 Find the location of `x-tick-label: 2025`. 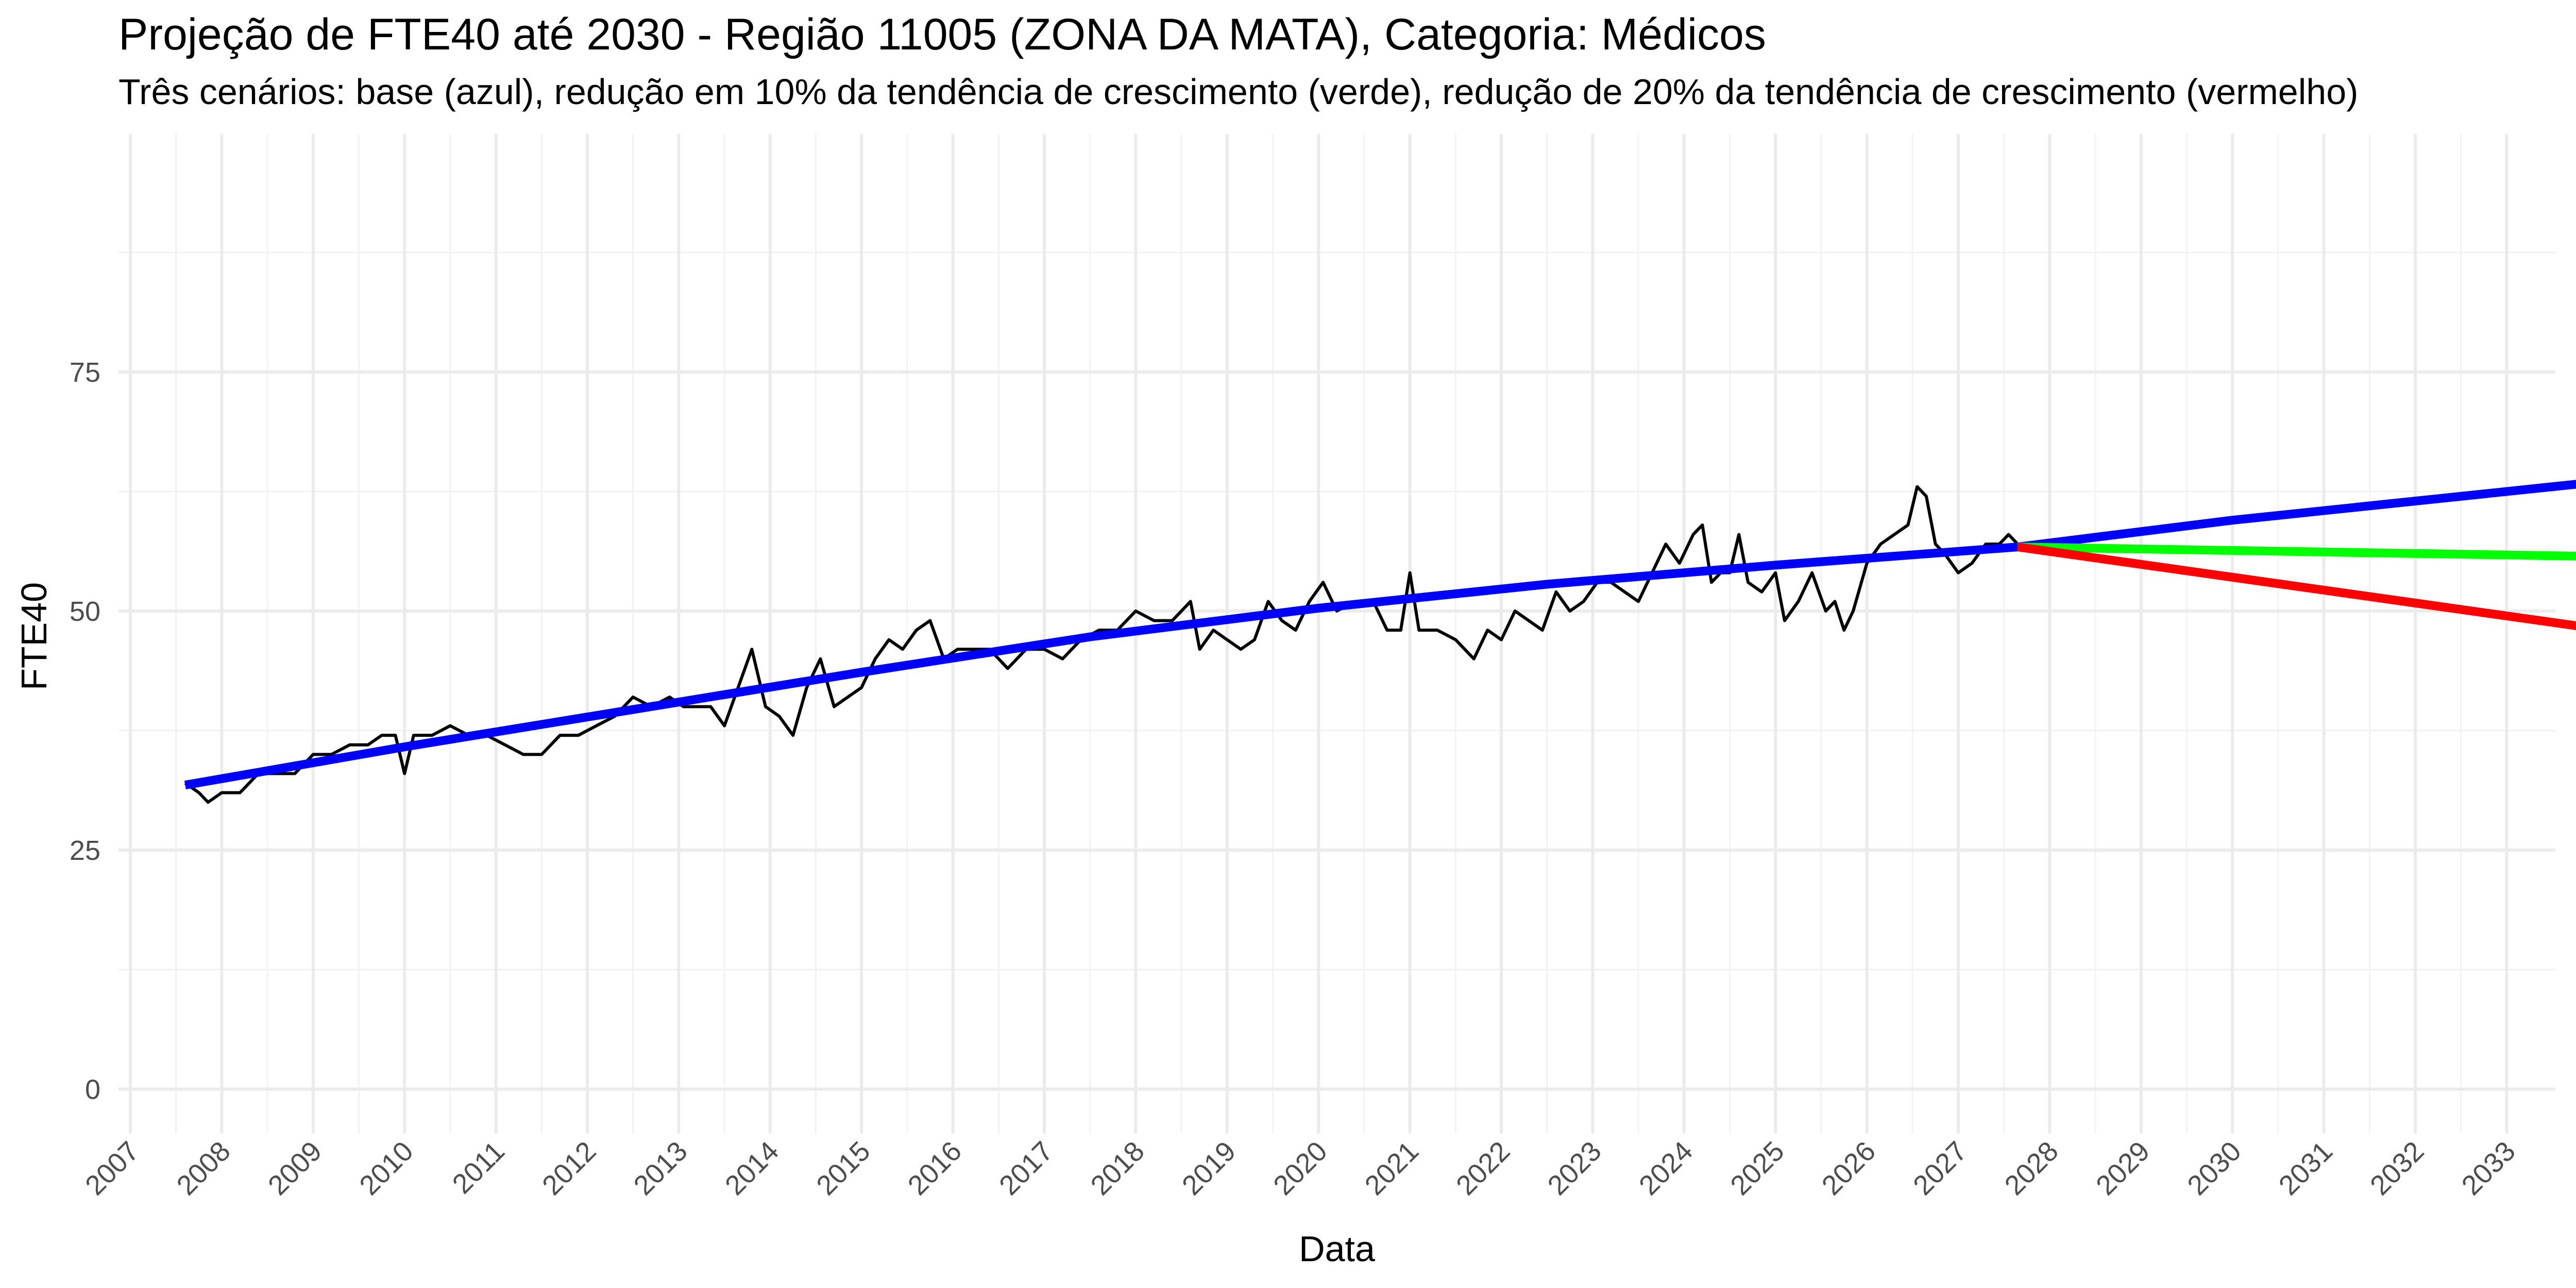

x-tick-label: 2025 is located at coordinates (1757, 1168).